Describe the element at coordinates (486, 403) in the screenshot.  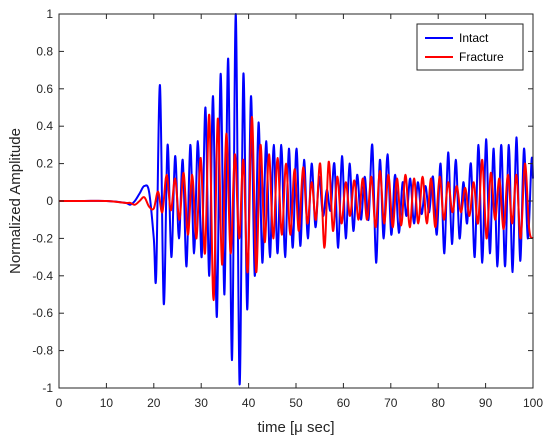
I see `x-tick-label: 90` at that location.